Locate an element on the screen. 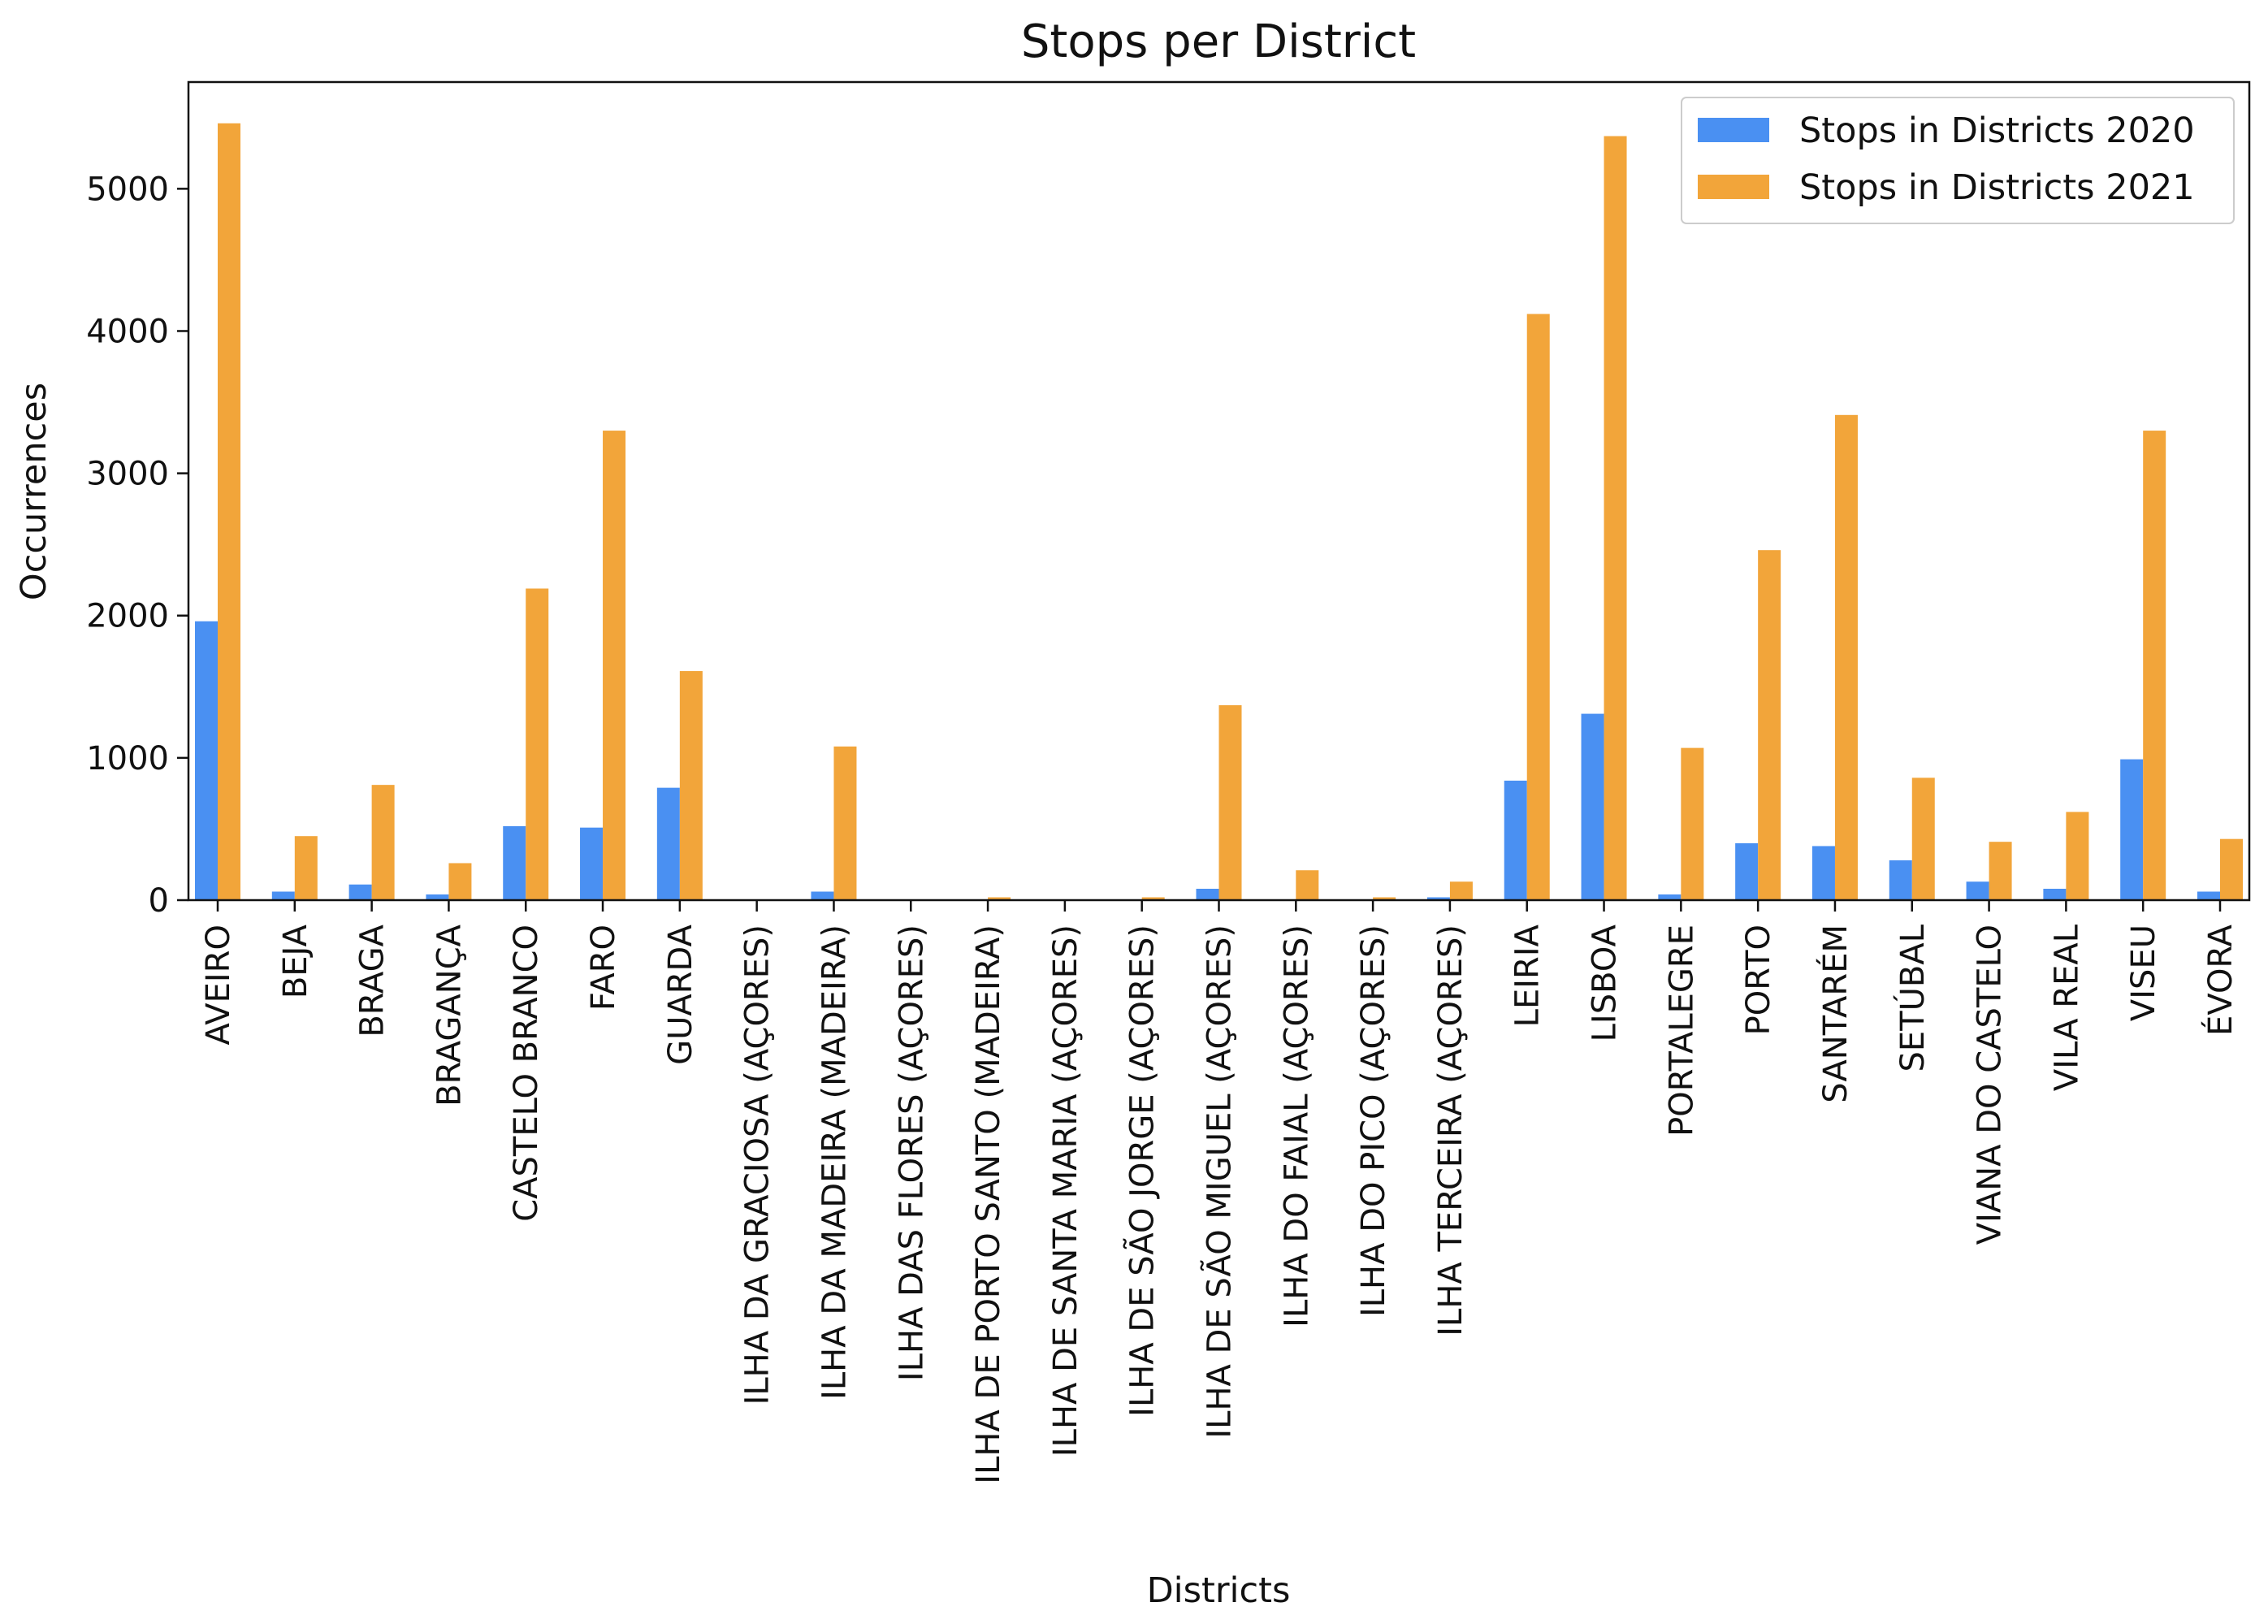  x-tick-label: PORTALEGRE is located at coordinates (1682, 1031).